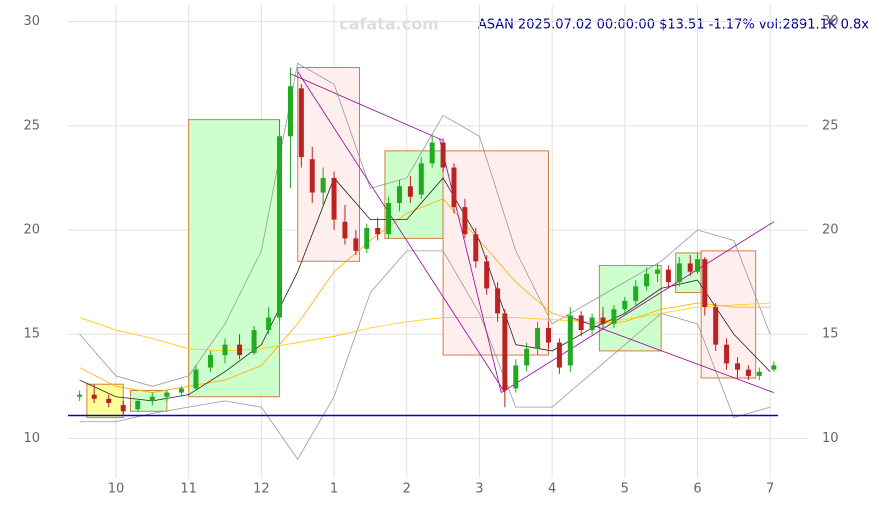  Describe the element at coordinates (830, 438) in the screenshot. I see `y-tick-label-right: 10` at that location.